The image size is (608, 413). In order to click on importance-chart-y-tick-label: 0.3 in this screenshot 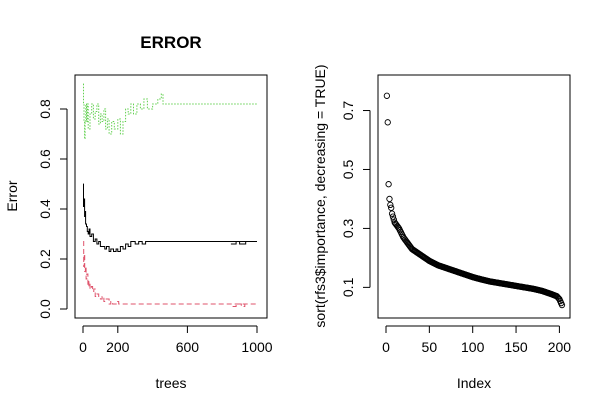, I will do `click(348, 228)`.